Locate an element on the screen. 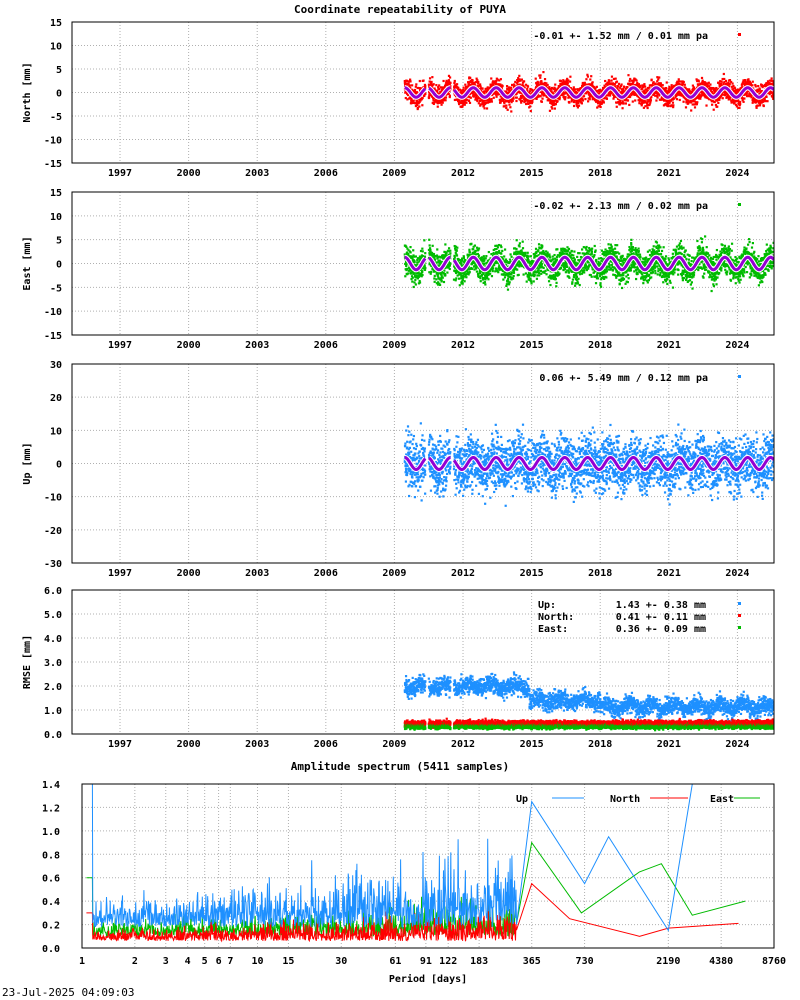 This screenshot has height=1000, width=800. x-tick-label: 2000 is located at coordinates (189, 345).